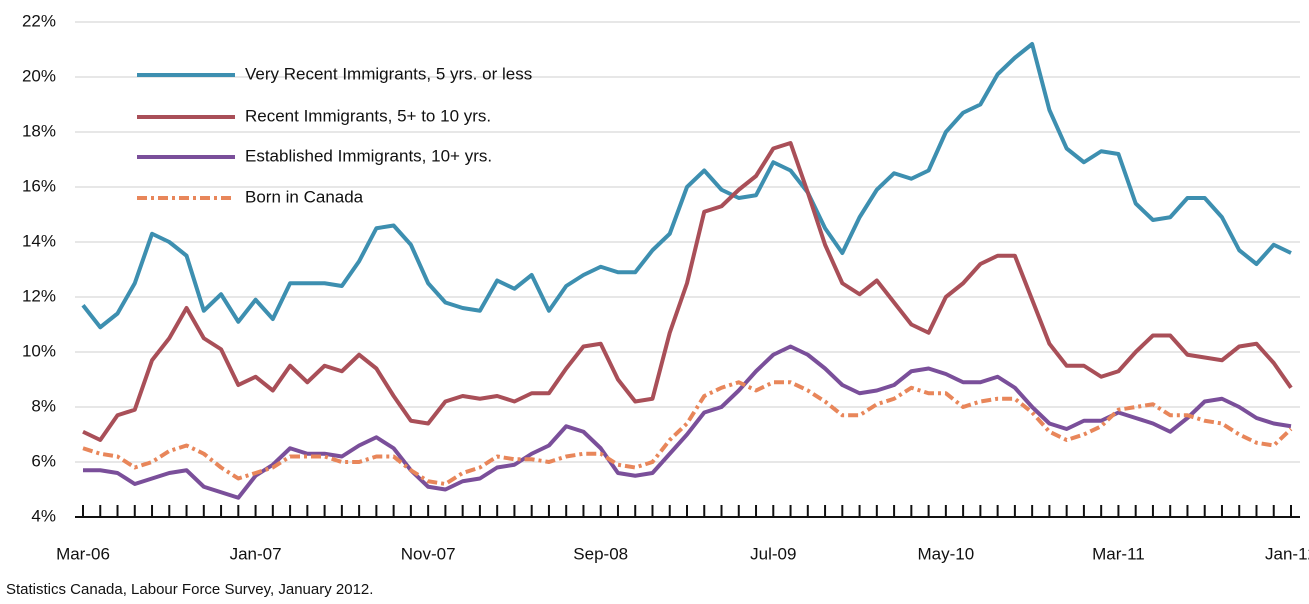 The width and height of the screenshot is (1309, 604). I want to click on legend-label: Very Recent Immigrants, 5 yrs. or less, so click(388, 73).